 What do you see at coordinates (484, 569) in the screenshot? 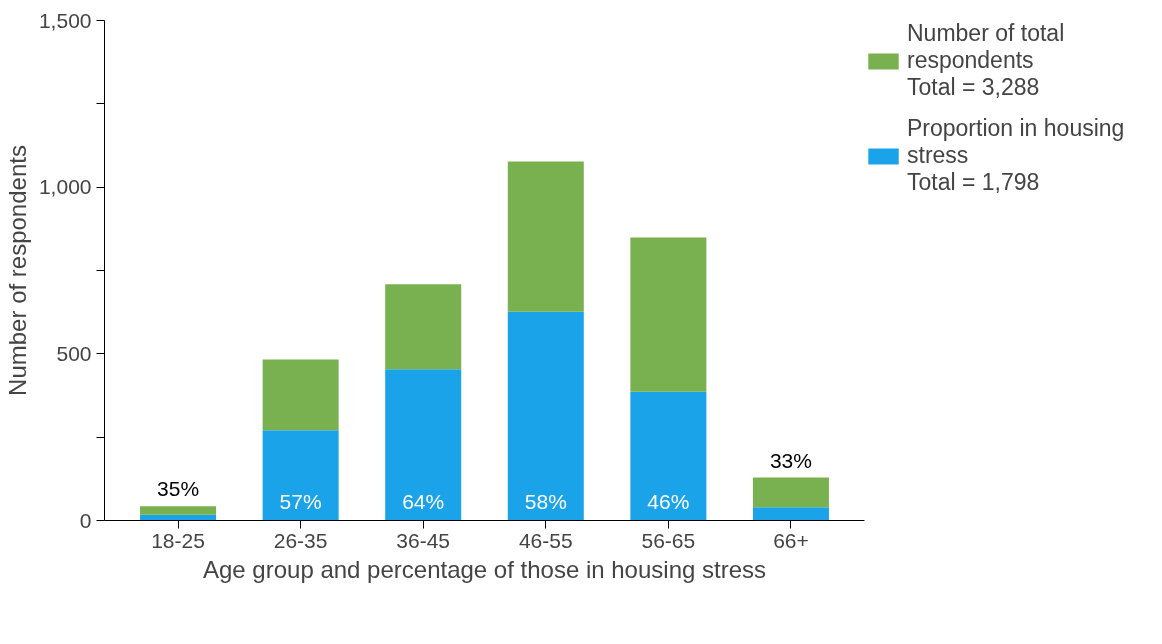
I see `x-axis-title: Age group and percentage of those in housing stress` at bounding box center [484, 569].